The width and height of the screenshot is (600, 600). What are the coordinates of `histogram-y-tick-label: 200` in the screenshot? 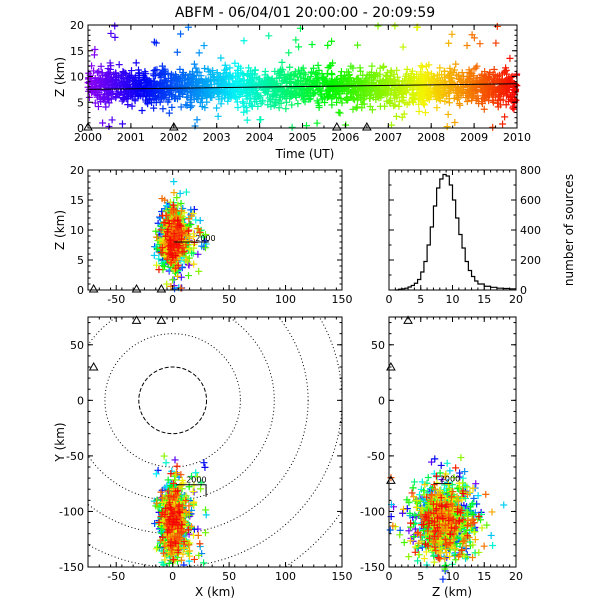 It's located at (530, 260).